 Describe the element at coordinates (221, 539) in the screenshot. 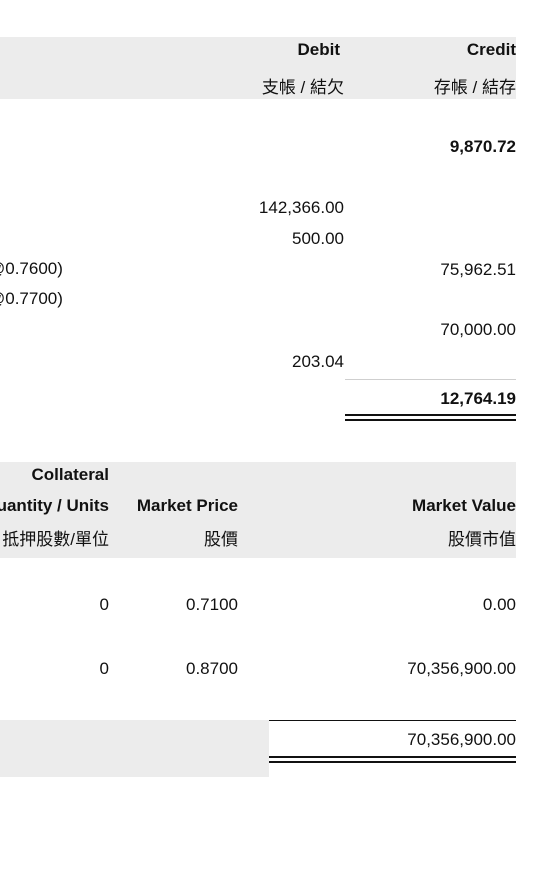

I see `market-price-header-cn: 股價` at that location.